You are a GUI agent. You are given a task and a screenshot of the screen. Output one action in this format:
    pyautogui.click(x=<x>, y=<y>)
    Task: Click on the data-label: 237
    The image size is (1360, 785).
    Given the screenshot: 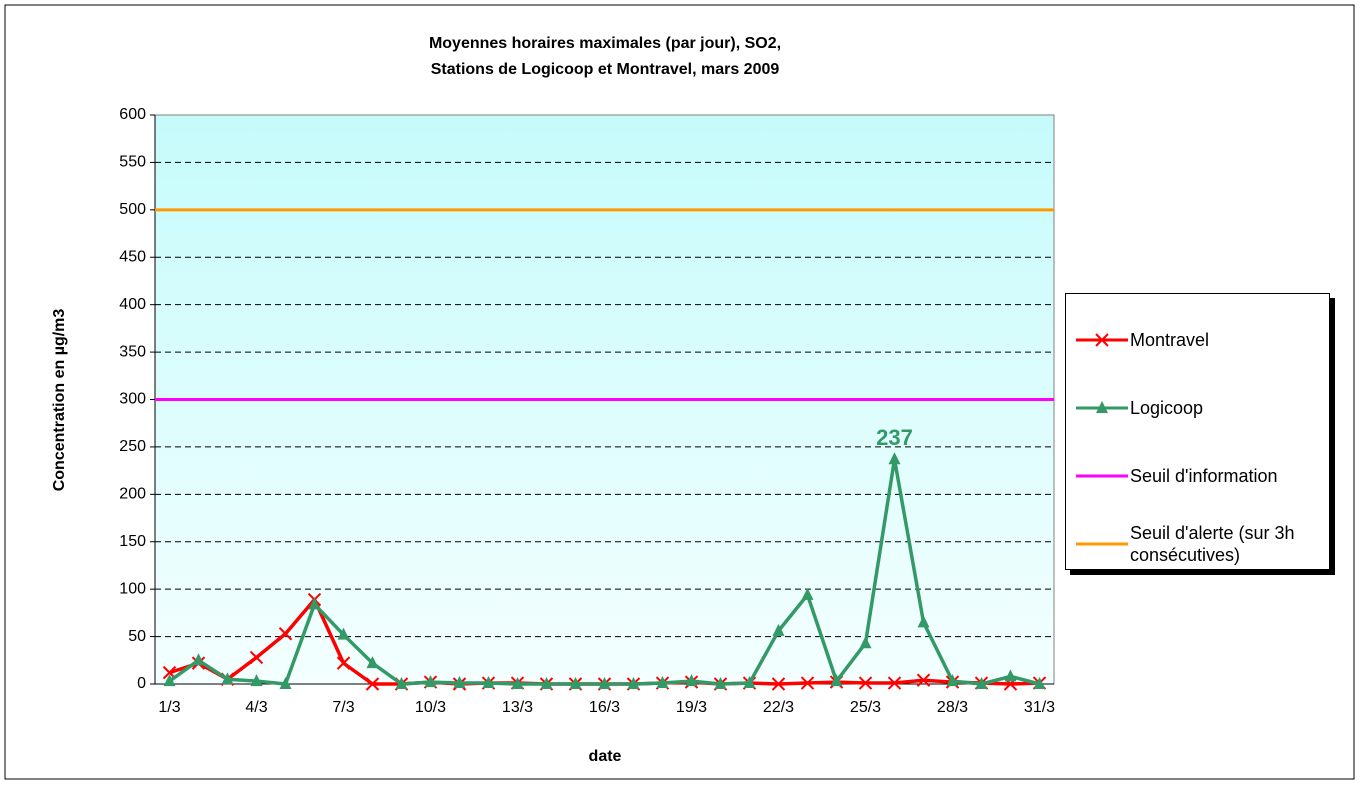 What is the action you would take?
    pyautogui.click(x=894, y=437)
    